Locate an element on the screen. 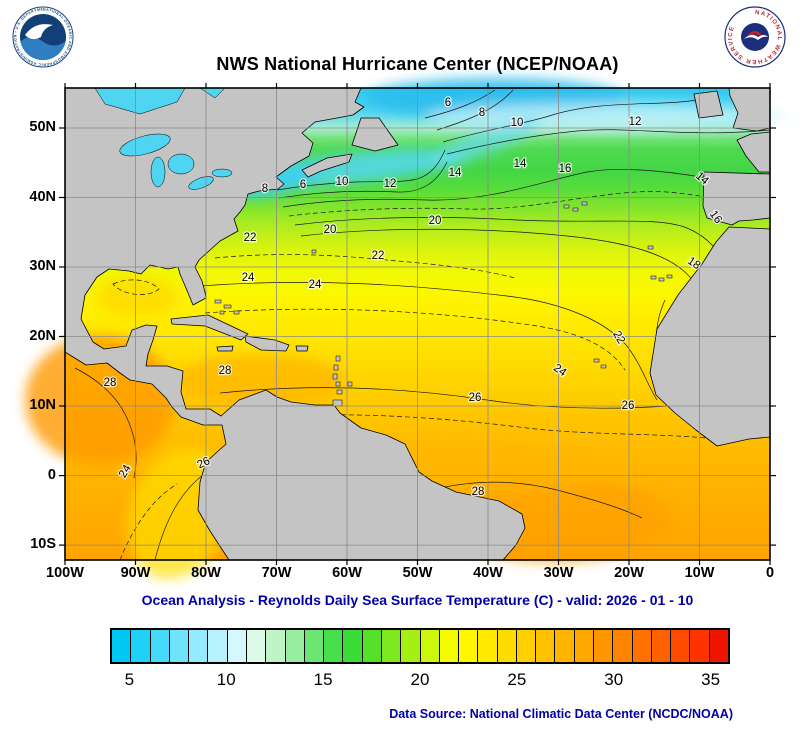 This screenshot has height=737, width=800. x-axis-tick-label: 50W is located at coordinates (417, 573).